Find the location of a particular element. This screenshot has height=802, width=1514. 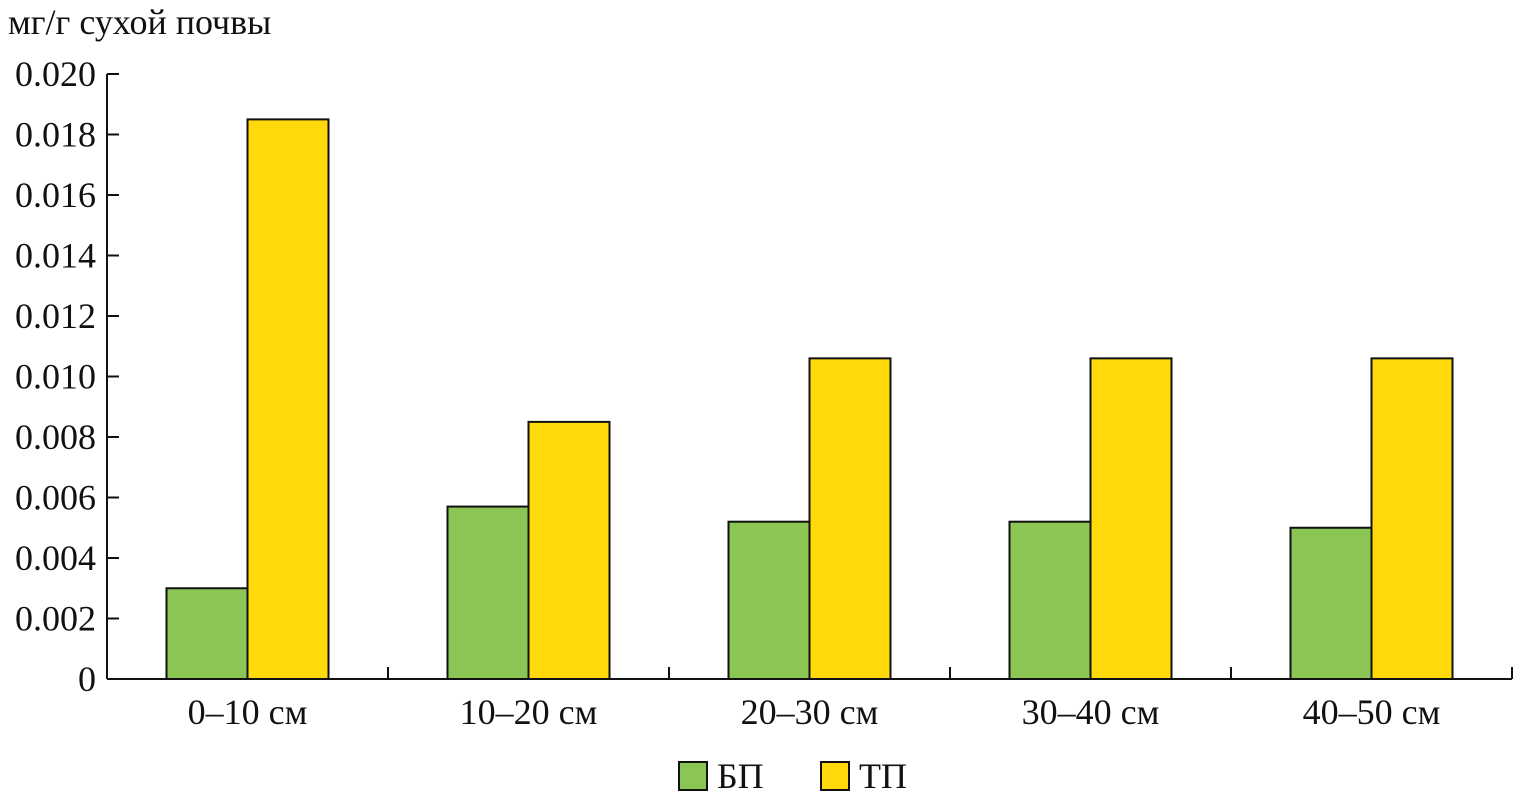

x-tick-label: 40–50 см is located at coordinates (1372, 712).